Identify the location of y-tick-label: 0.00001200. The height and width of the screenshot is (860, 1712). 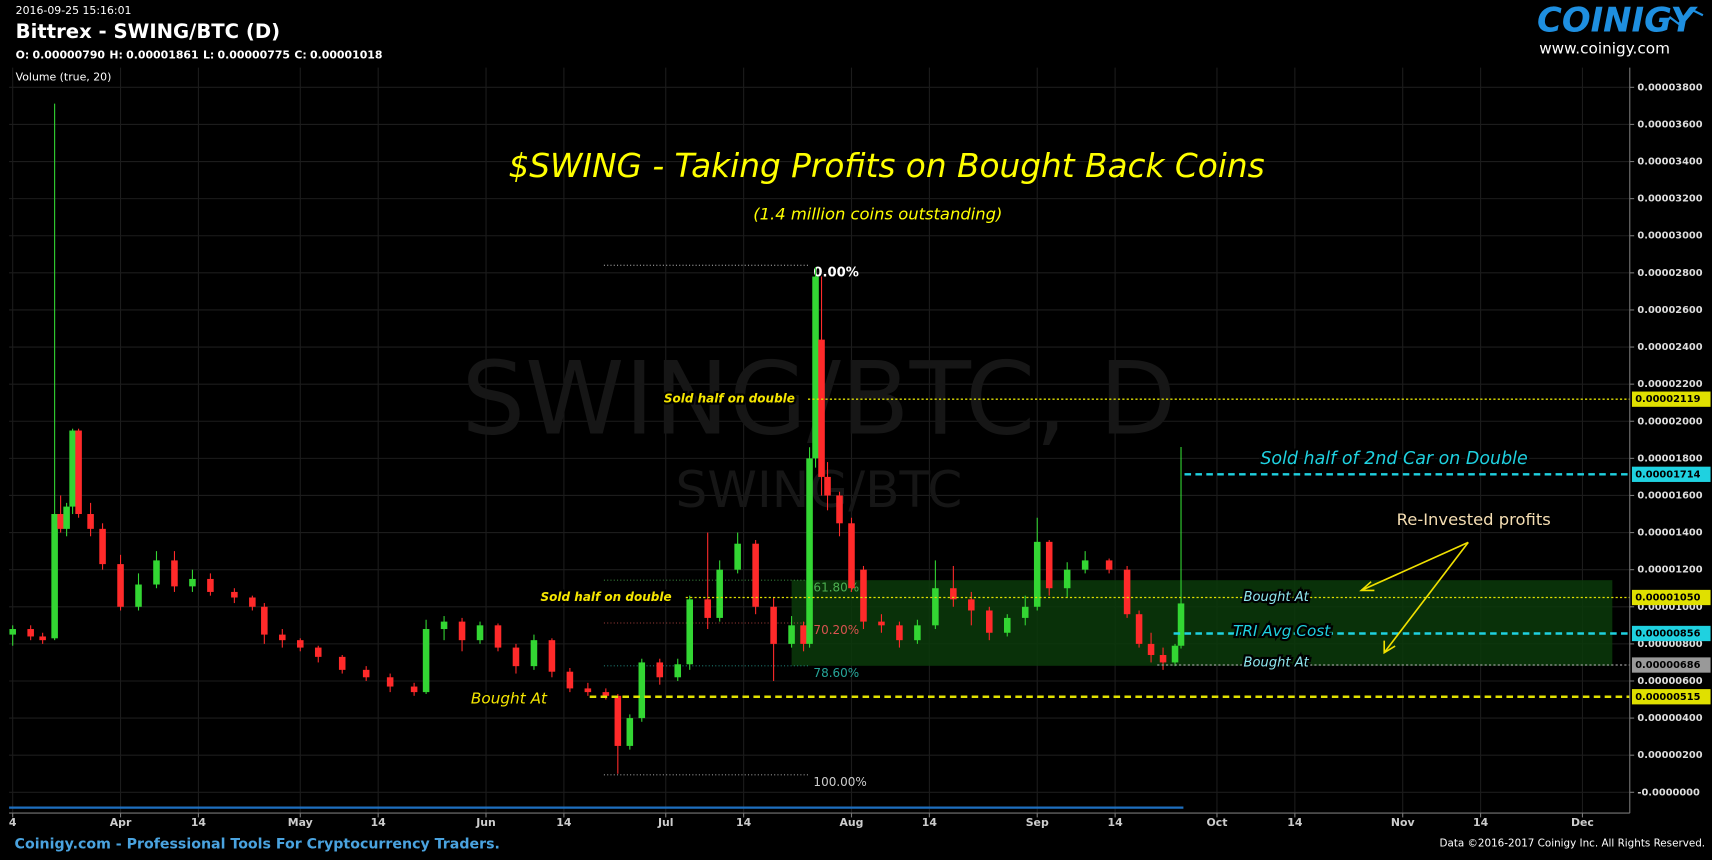
(1669, 570).